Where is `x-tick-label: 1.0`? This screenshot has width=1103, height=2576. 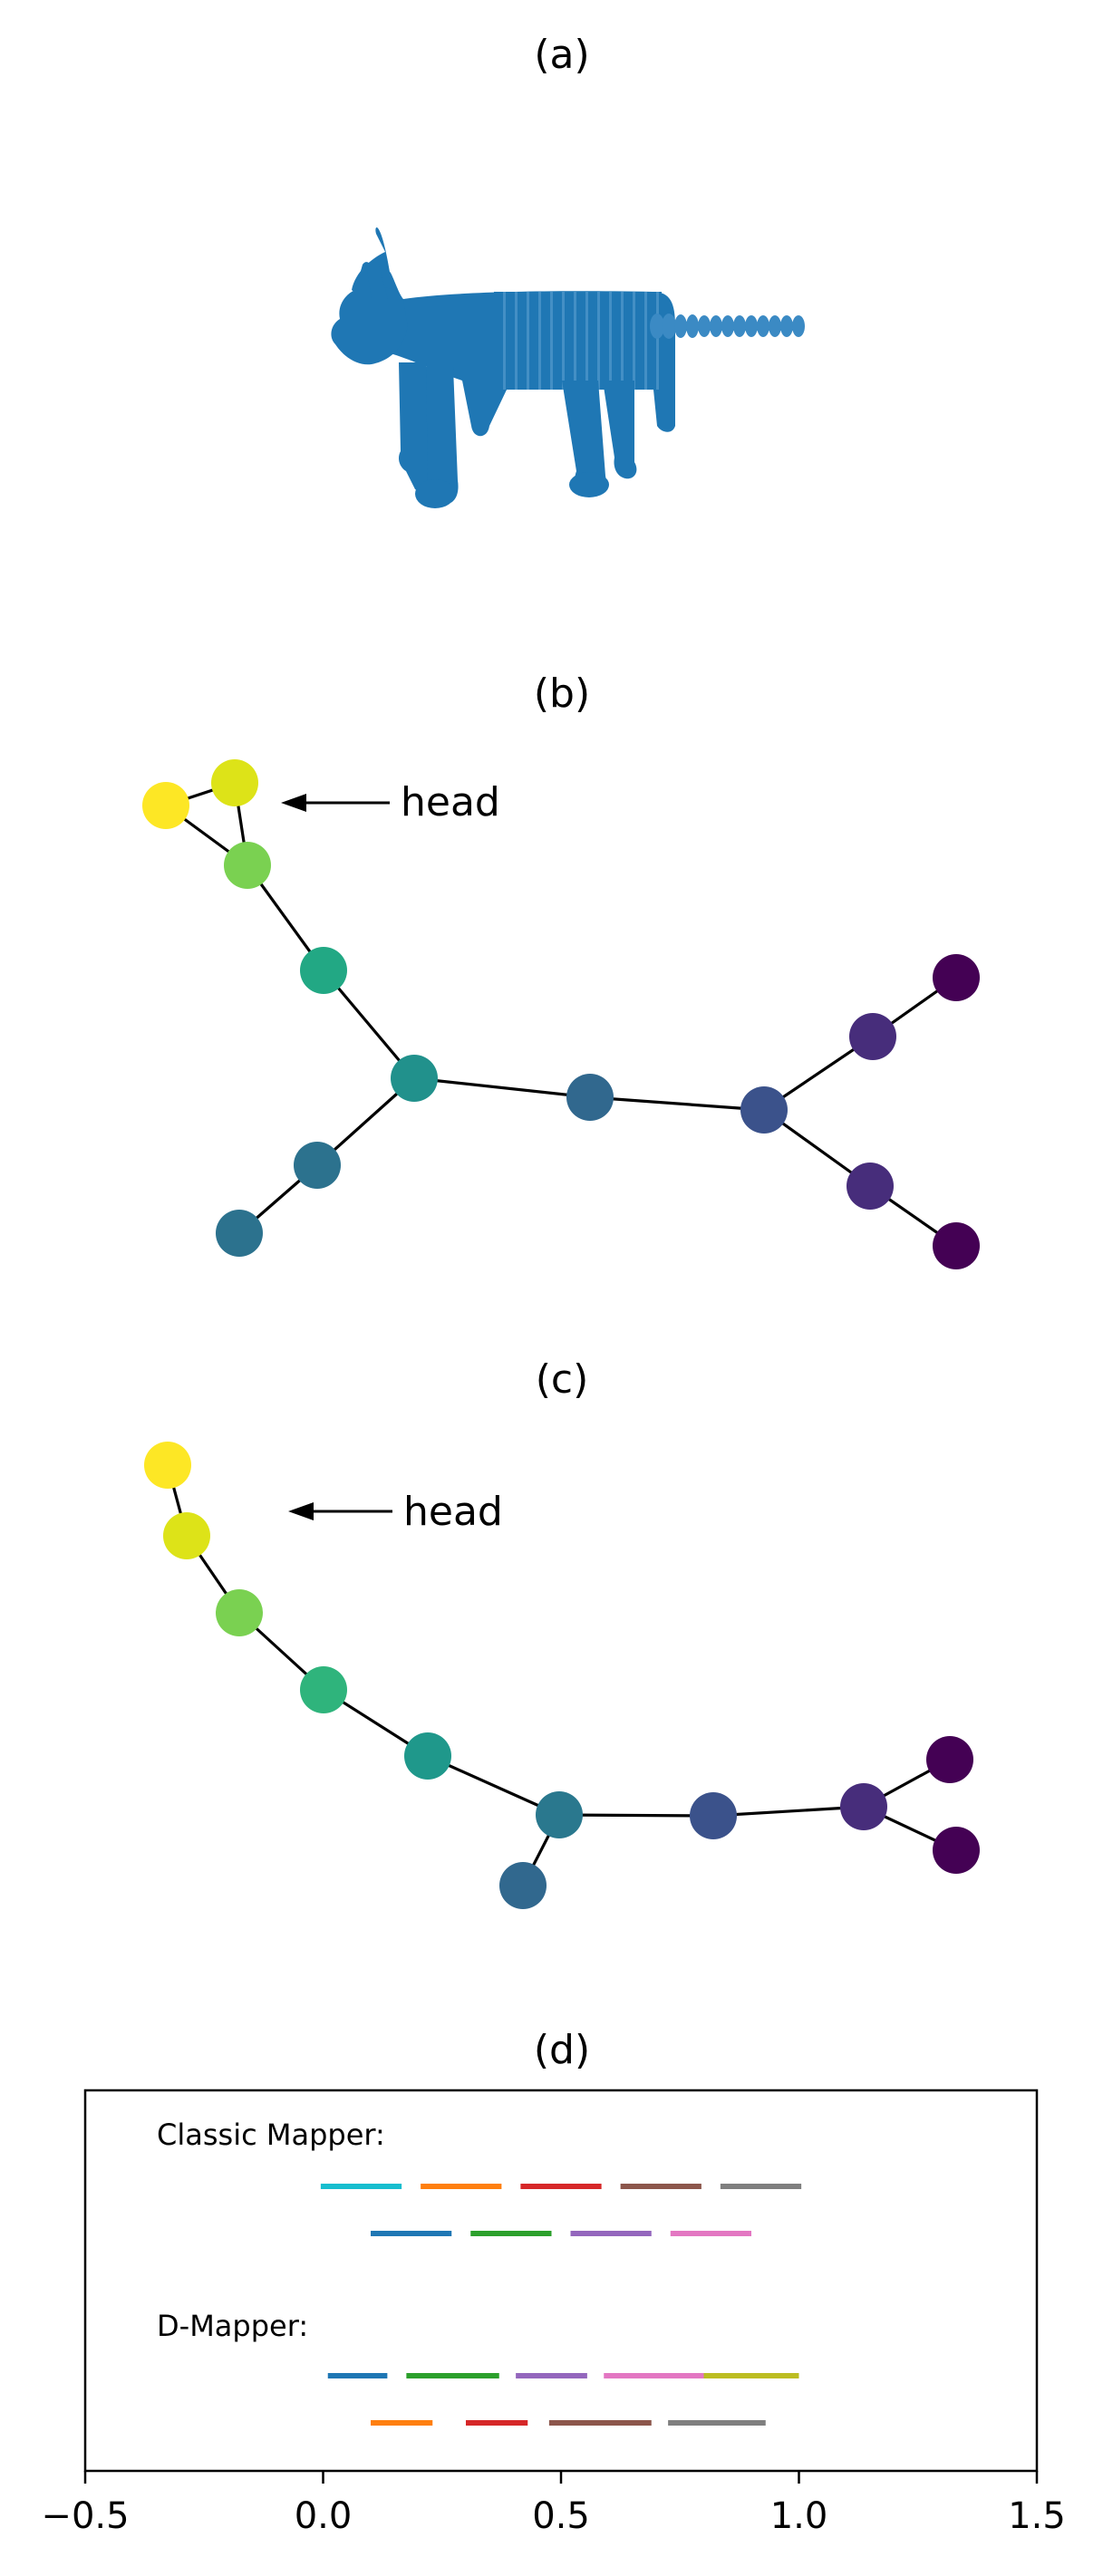 x-tick-label: 1.0 is located at coordinates (799, 2516).